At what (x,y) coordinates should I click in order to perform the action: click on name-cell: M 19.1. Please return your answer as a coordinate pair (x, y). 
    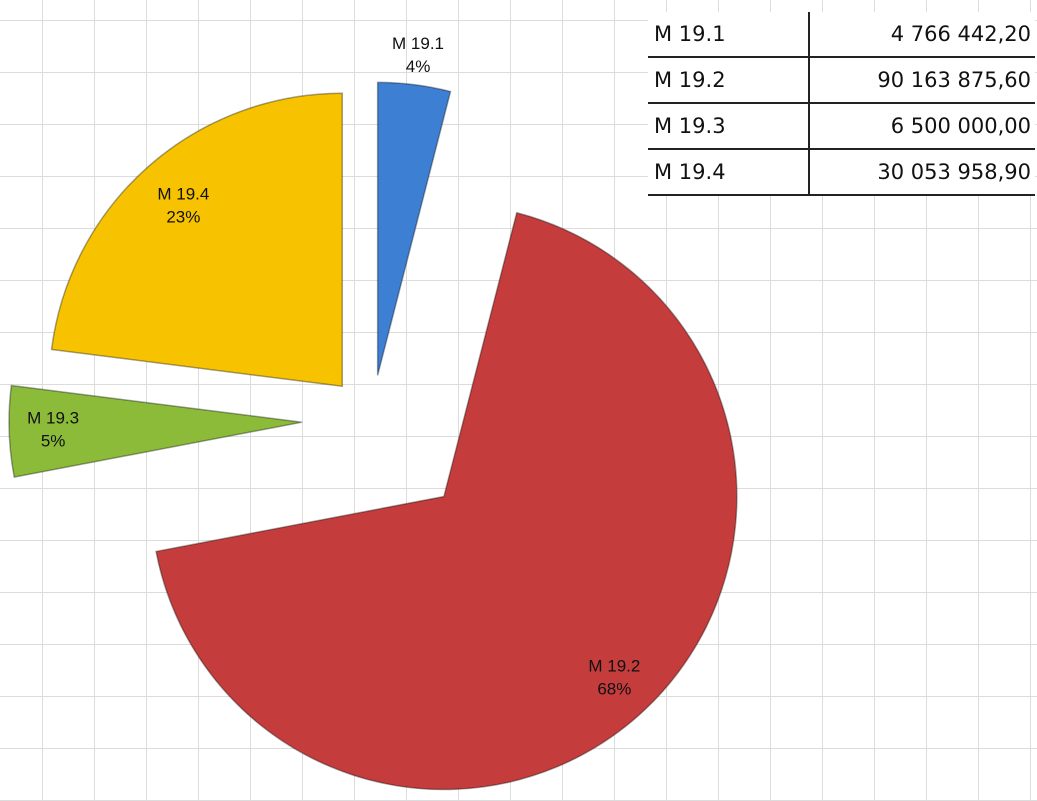
    Looking at the image, I should click on (728, 35).